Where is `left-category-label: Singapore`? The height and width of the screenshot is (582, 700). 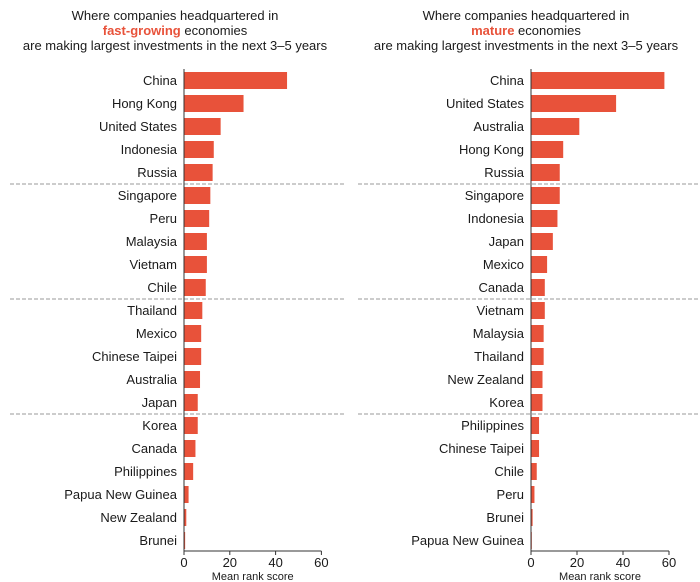 left-category-label: Singapore is located at coordinates (147, 195).